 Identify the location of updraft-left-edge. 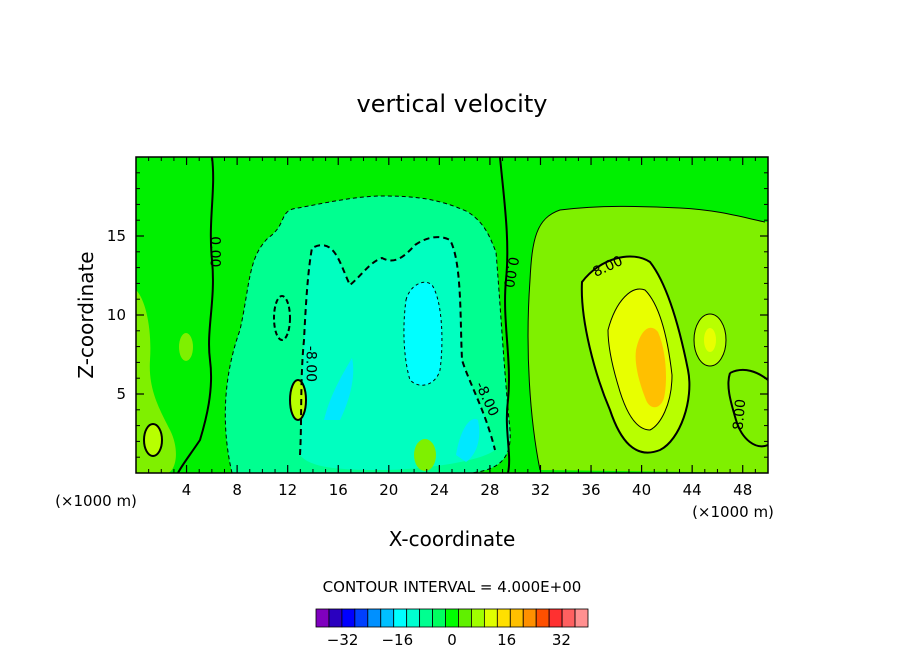
(156, 381).